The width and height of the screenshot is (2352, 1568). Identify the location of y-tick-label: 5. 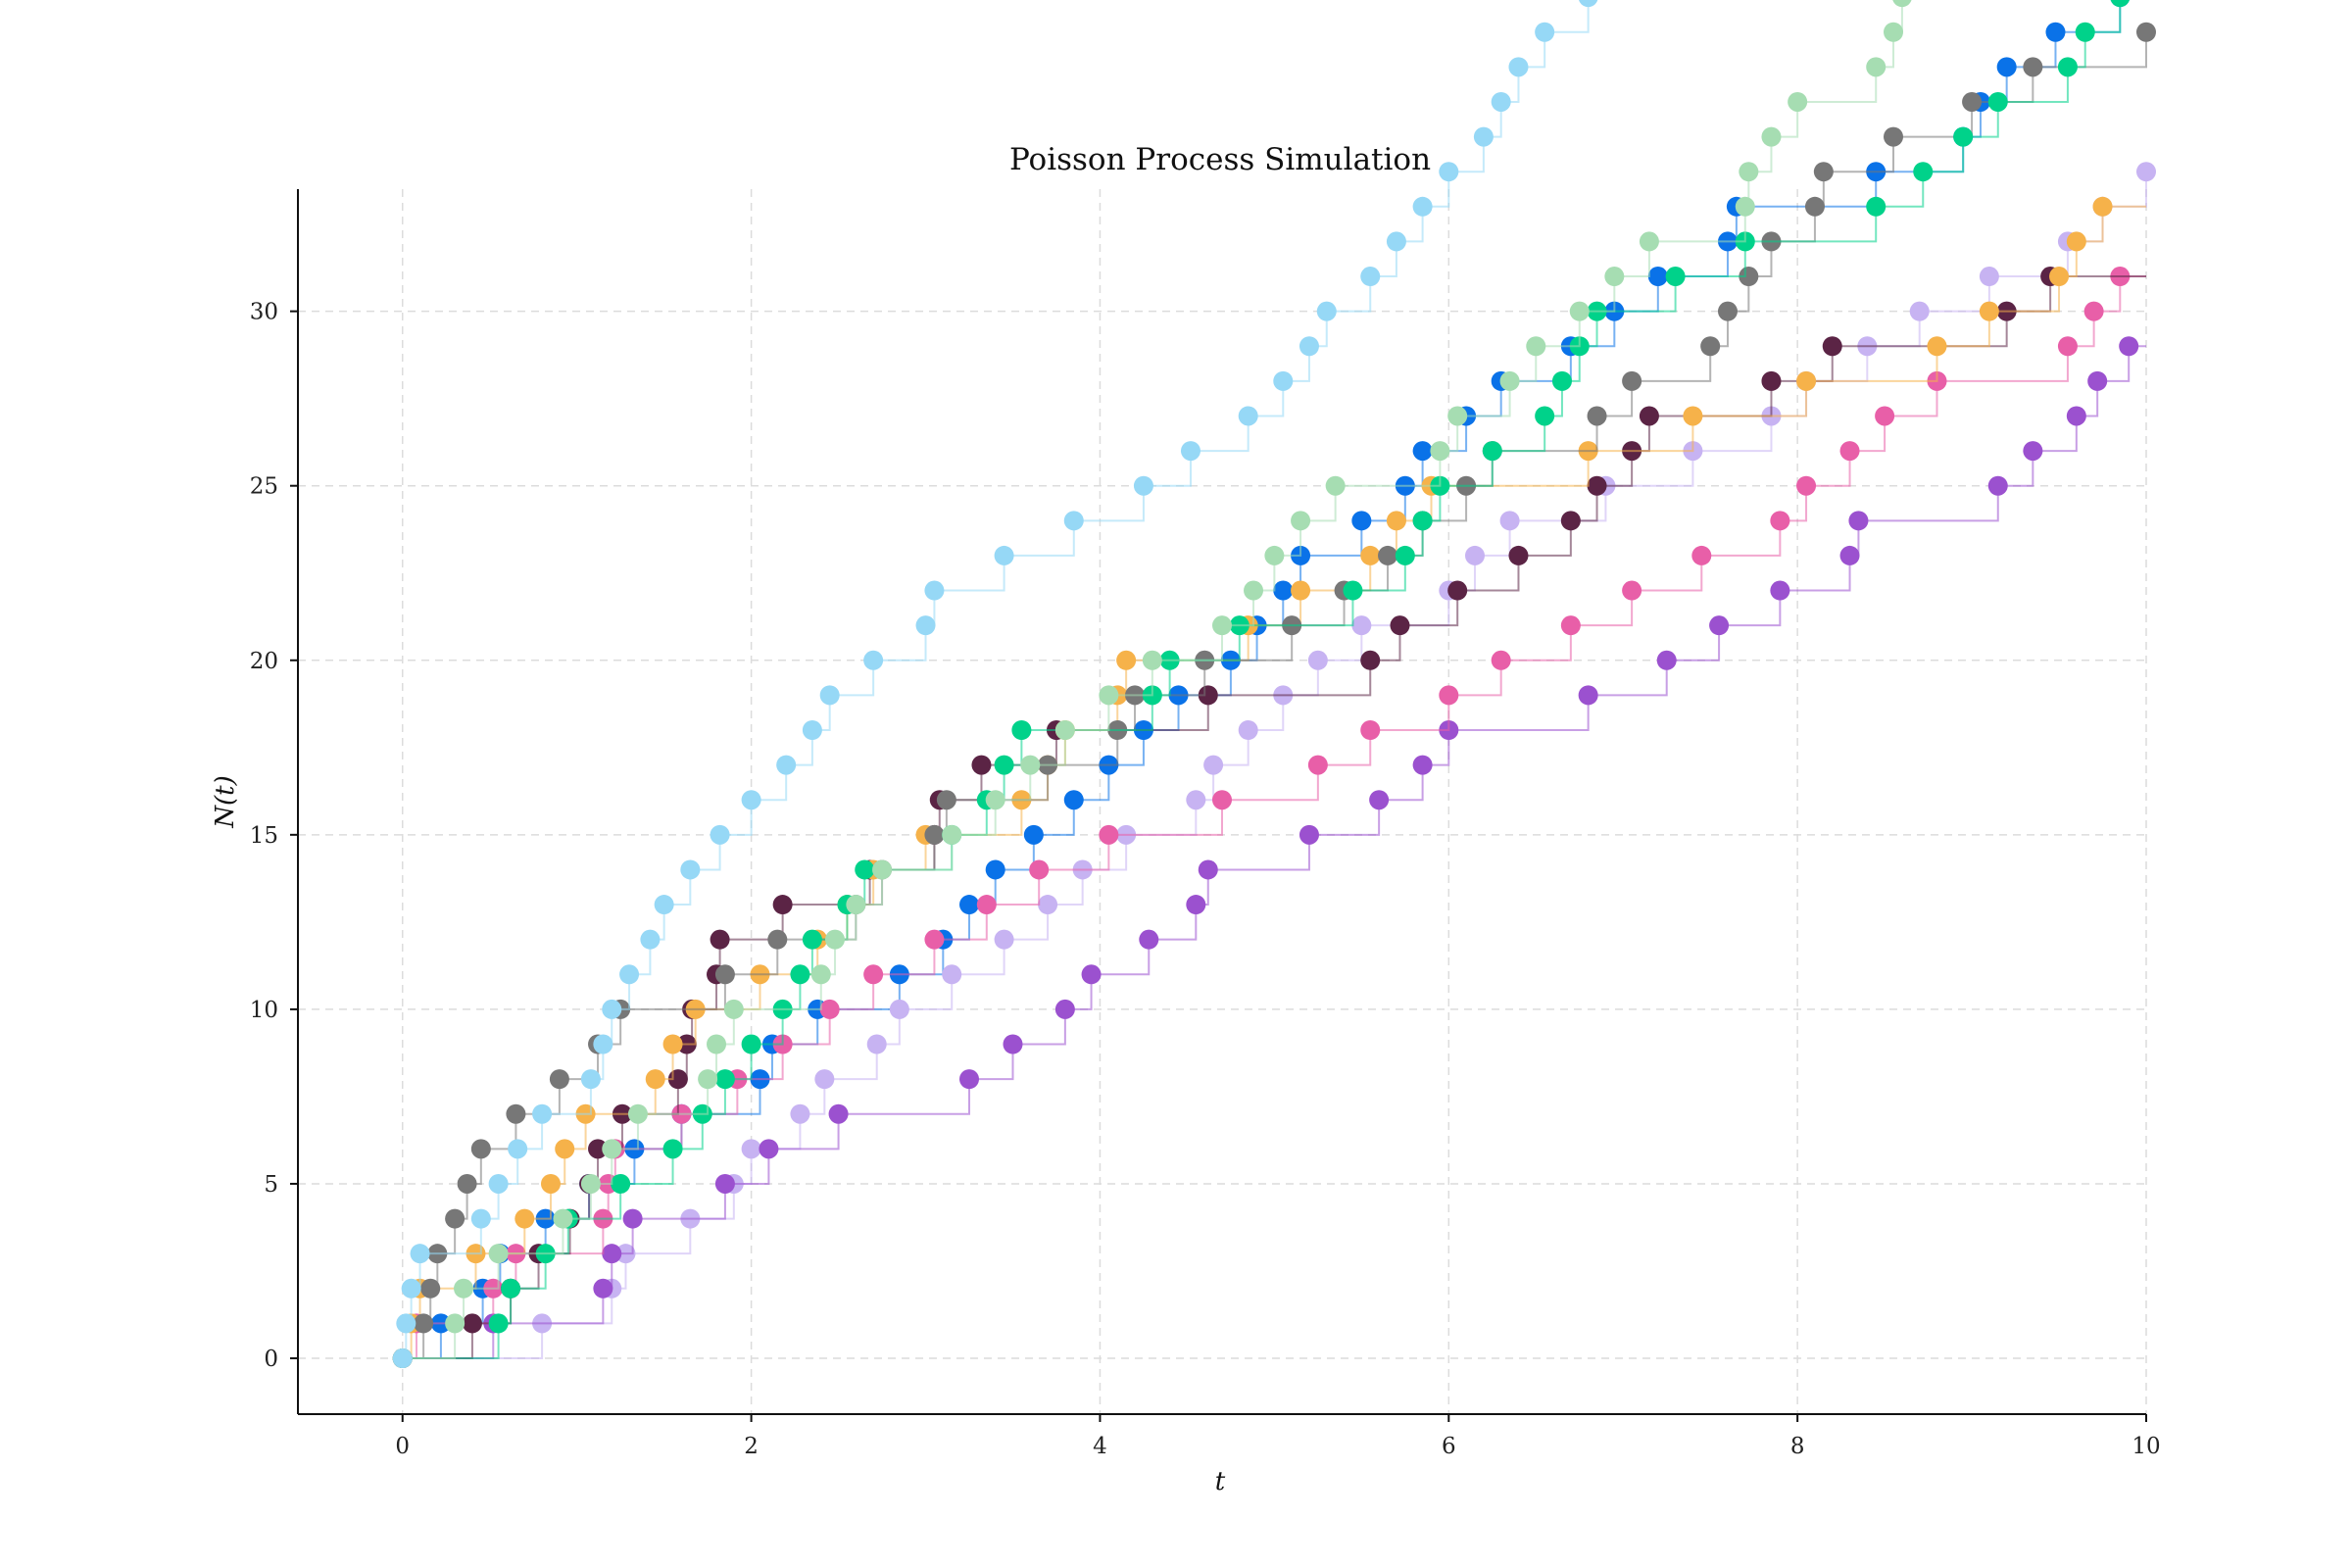
(271, 1185).